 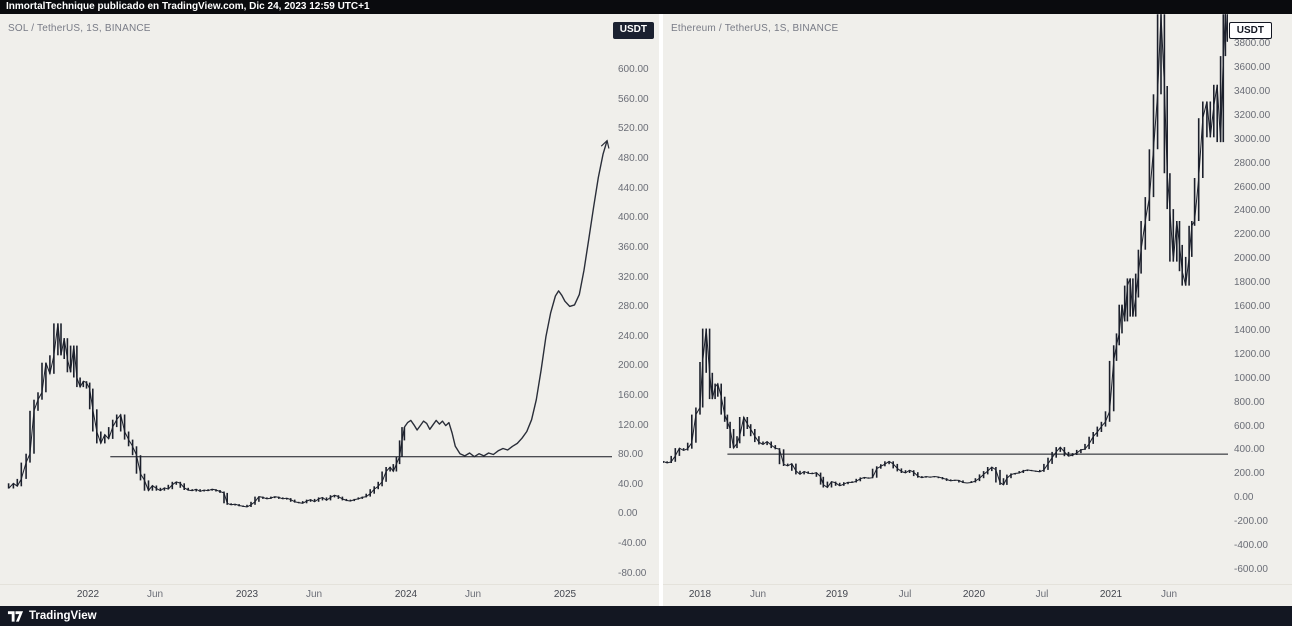 What do you see at coordinates (15, 616) in the screenshot?
I see `tradingview-logo-icon` at bounding box center [15, 616].